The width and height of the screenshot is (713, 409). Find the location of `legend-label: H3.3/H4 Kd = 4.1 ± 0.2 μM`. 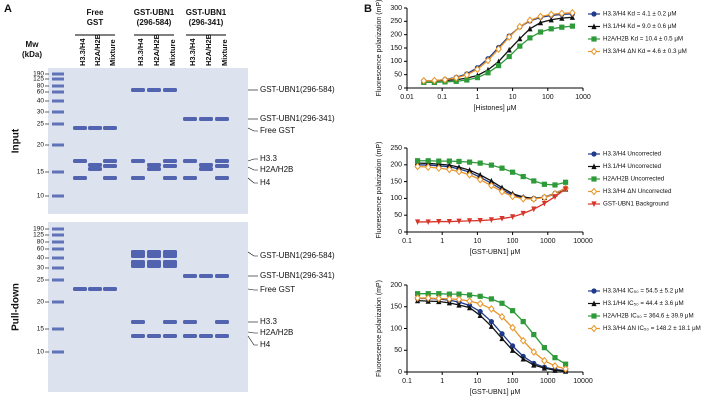

legend-label: H3.3/H4 Kd = 4.1 ± 0.2 μM is located at coordinates (640, 14).